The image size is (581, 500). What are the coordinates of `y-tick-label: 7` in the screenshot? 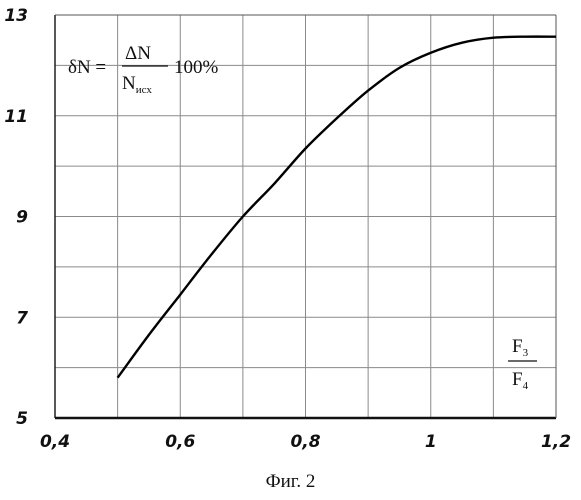 It's located at (22, 318).